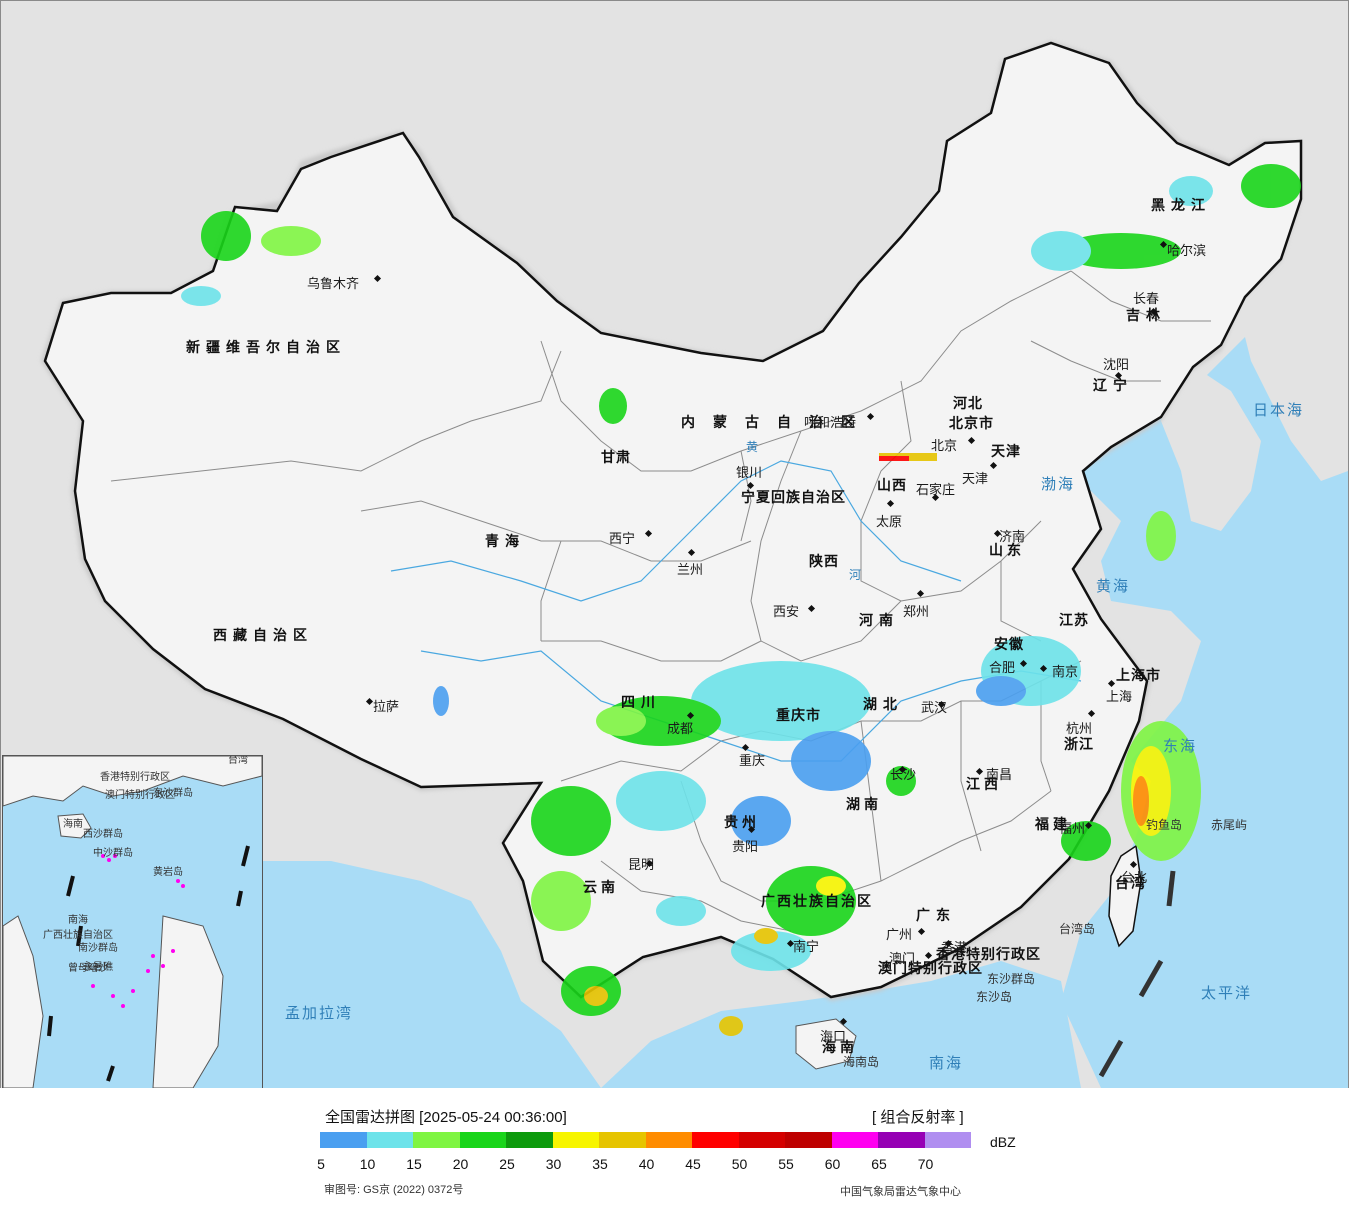 The image size is (1349, 1208). I want to click on inset-label: 香港特别行政区, so click(135, 777).